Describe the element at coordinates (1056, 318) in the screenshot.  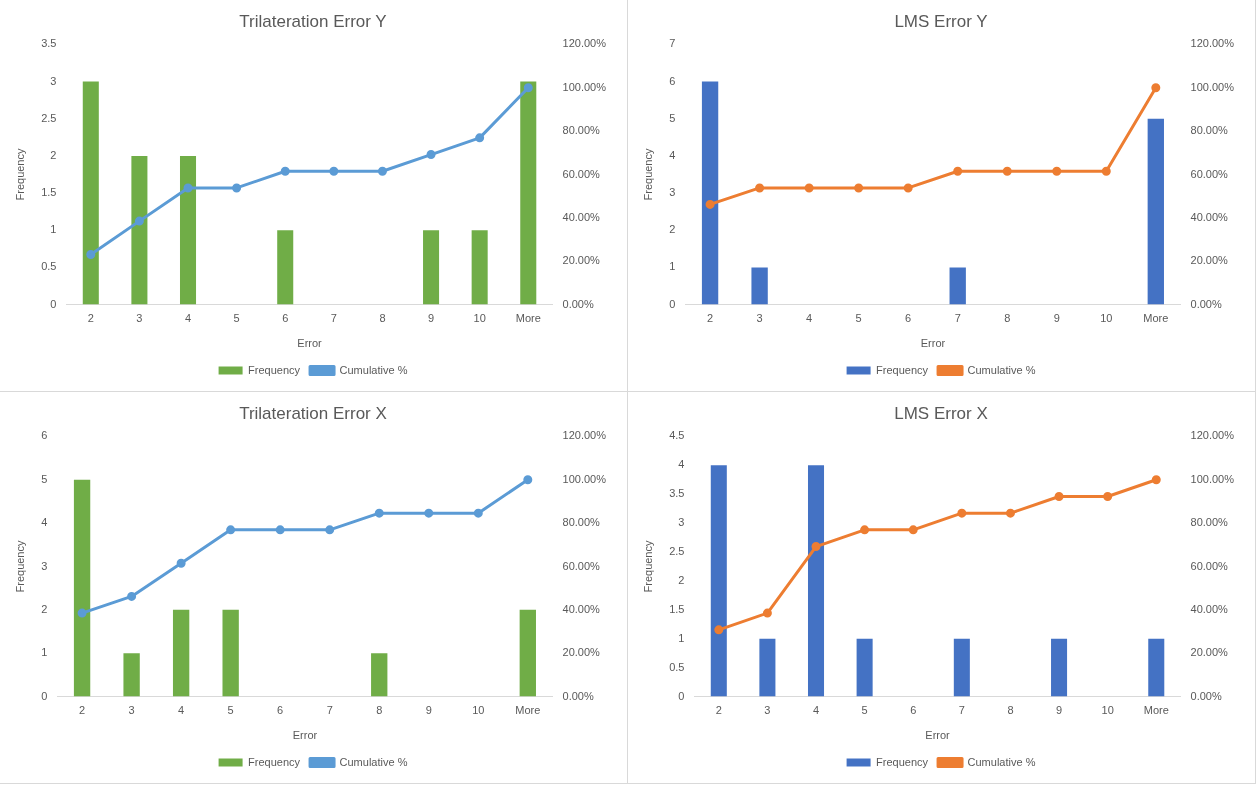
I see `x-tick-label: 9` at that location.